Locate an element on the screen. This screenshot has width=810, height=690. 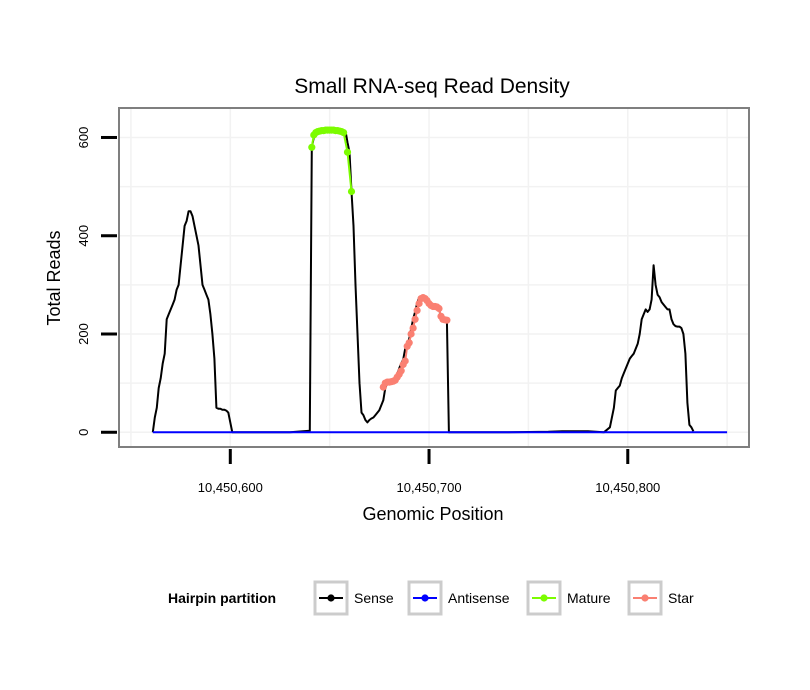
y-tick-label: 400 is located at coordinates (83, 236).